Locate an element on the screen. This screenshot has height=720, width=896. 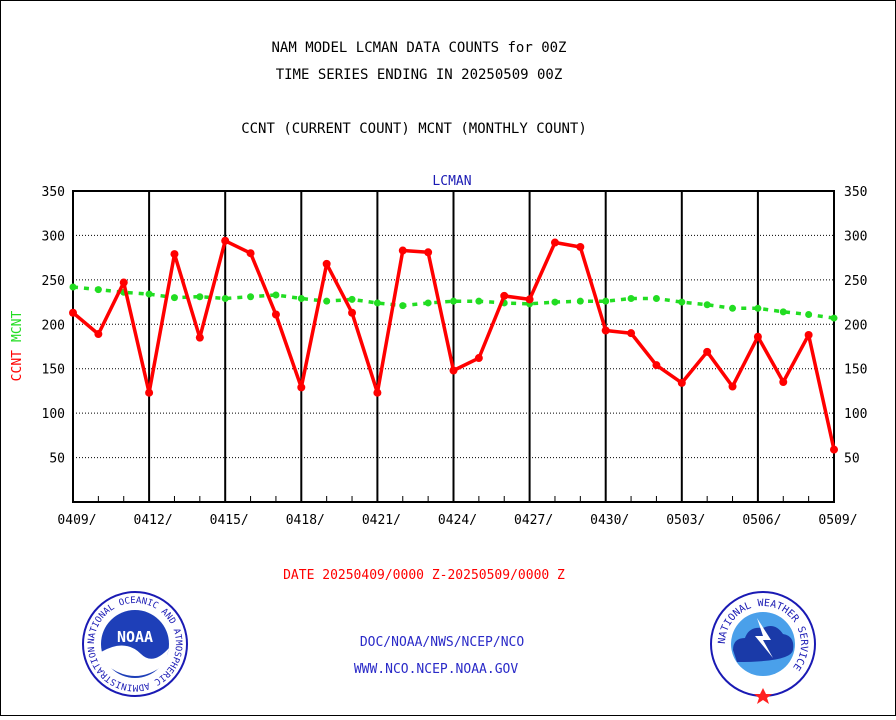
y-axis-label: CCNT MCNT is located at coordinates (17, 346).